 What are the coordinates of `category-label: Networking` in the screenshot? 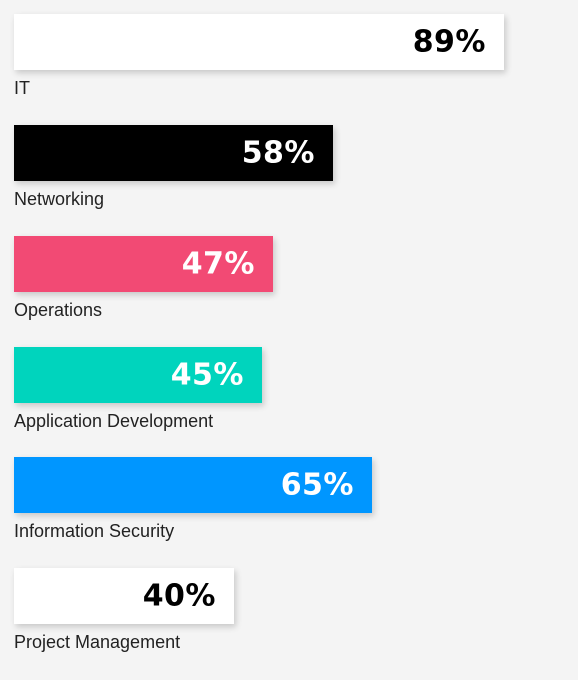 It's located at (59, 199).